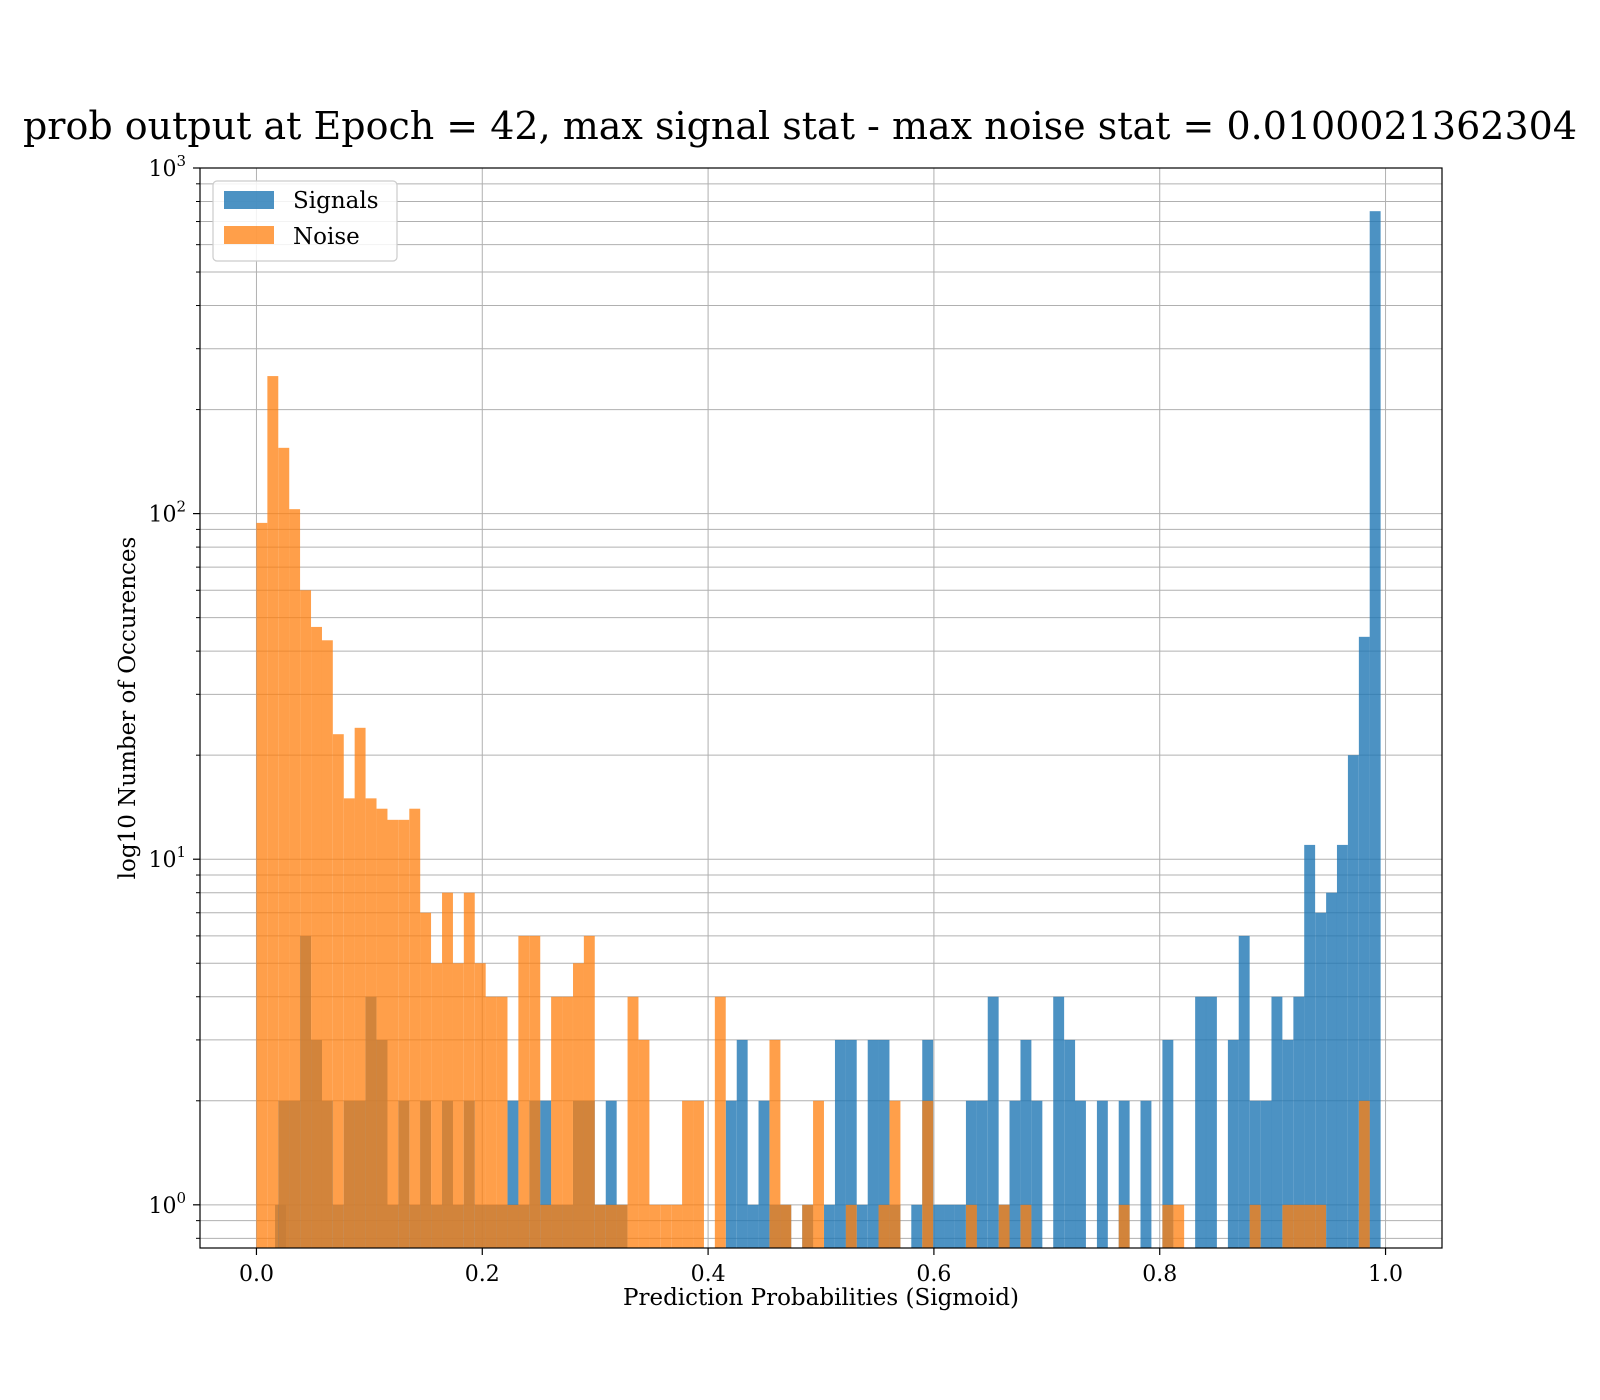 Image resolution: width=1600 pixels, height=1400 pixels. Describe the element at coordinates (305, 221) in the screenshot. I see `legend: Signals Noise` at that location.